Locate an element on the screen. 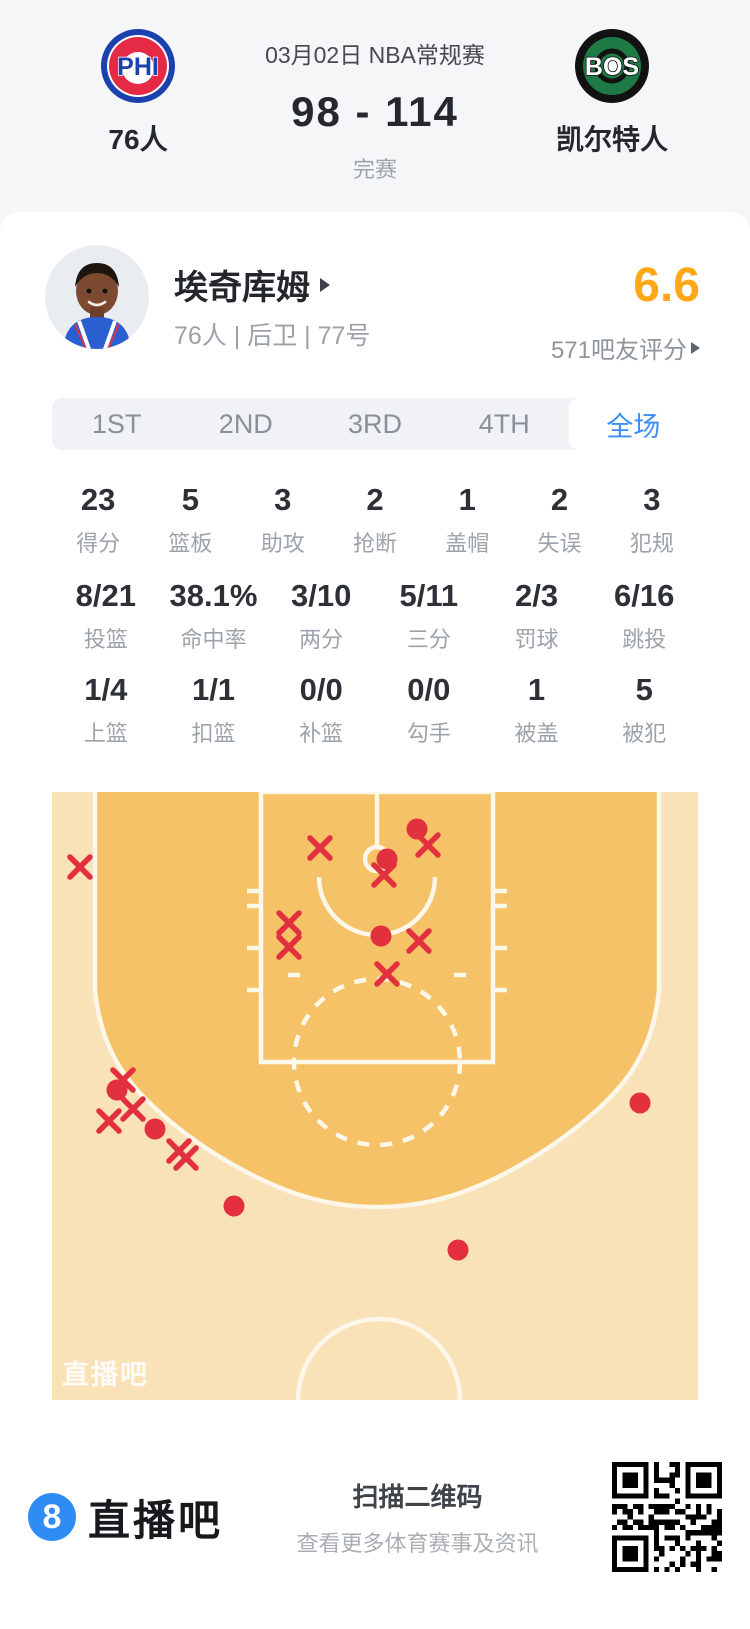  match-date: 03月02日 NBA常规赛 is located at coordinates (375, 55).